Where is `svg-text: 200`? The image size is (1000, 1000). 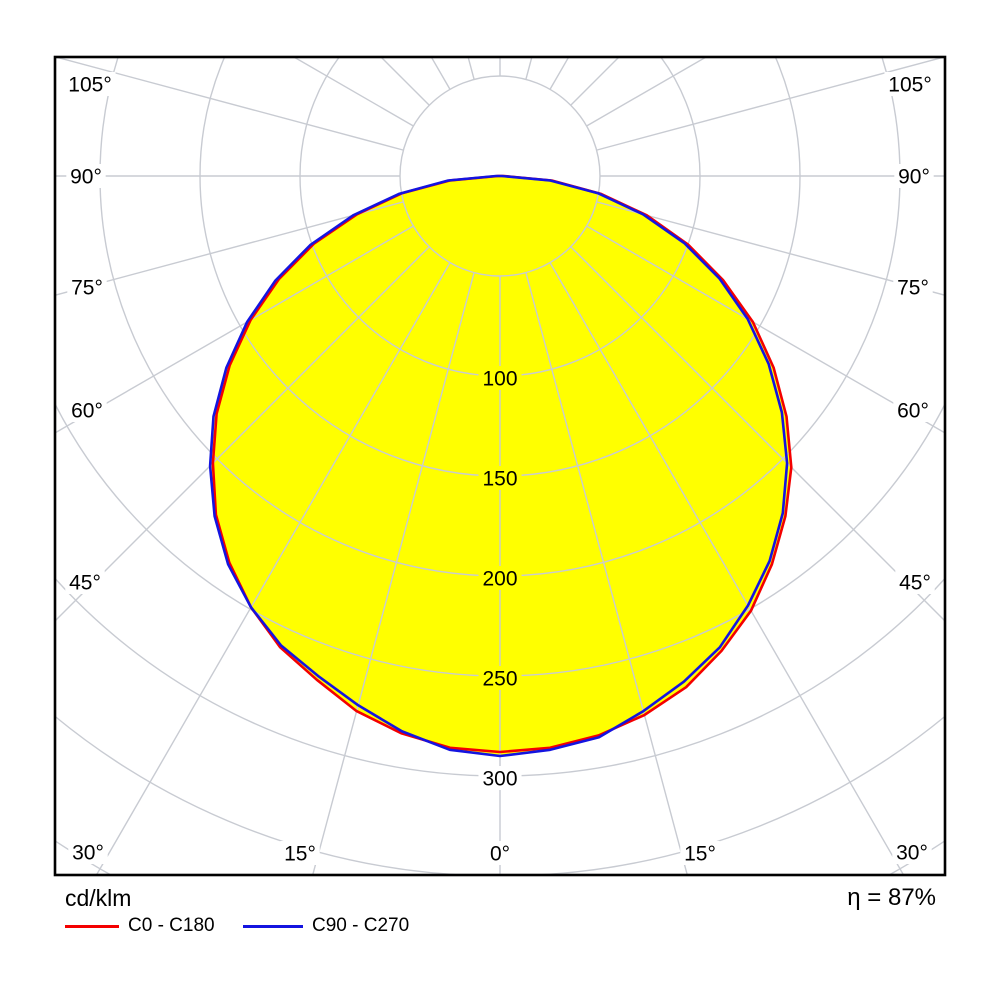
svg-text: 200 is located at coordinates (499, 579).